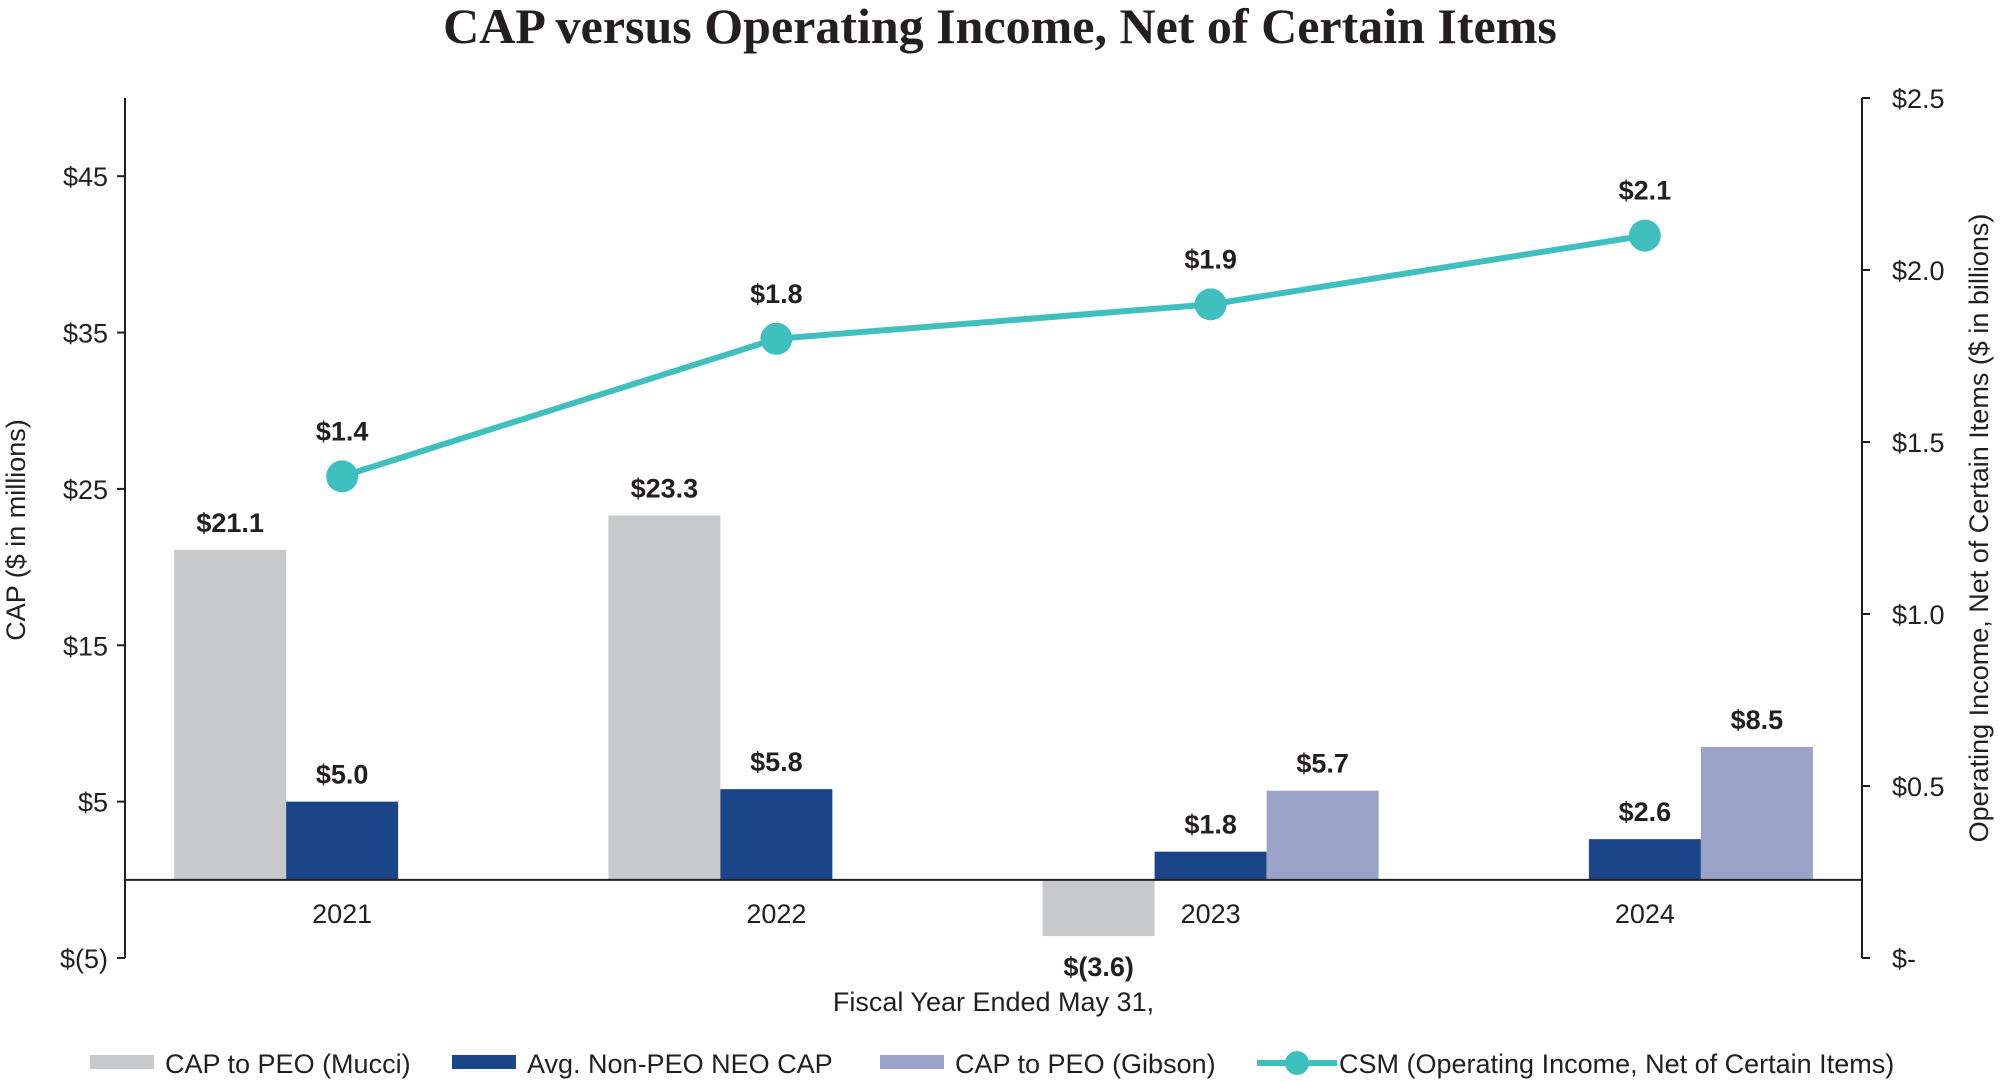  Describe the element at coordinates (1645, 812) in the screenshot. I see `bar-data-label: $2.6` at that location.